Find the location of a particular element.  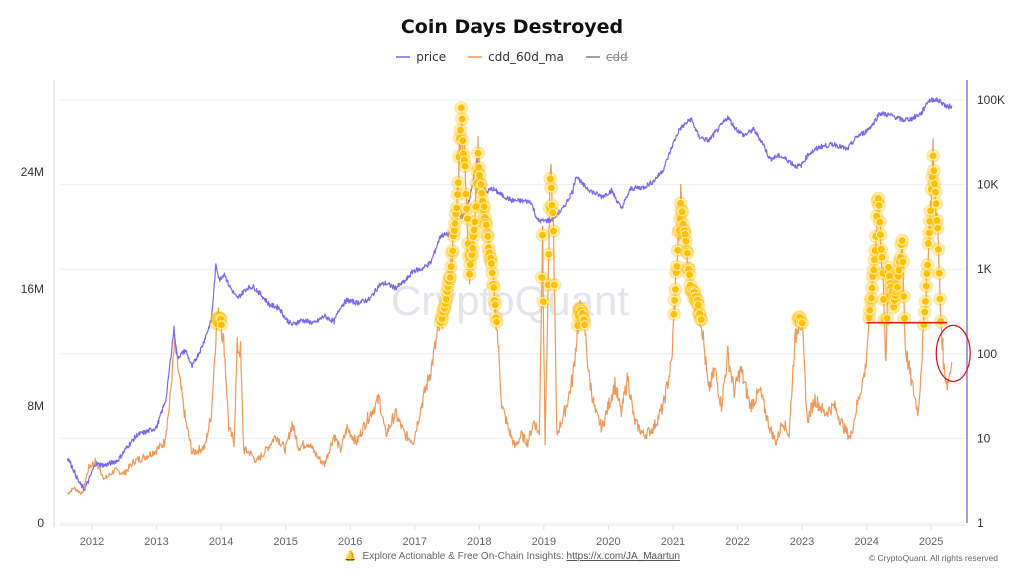

y-right-tick-label: 1 is located at coordinates (980, 523).